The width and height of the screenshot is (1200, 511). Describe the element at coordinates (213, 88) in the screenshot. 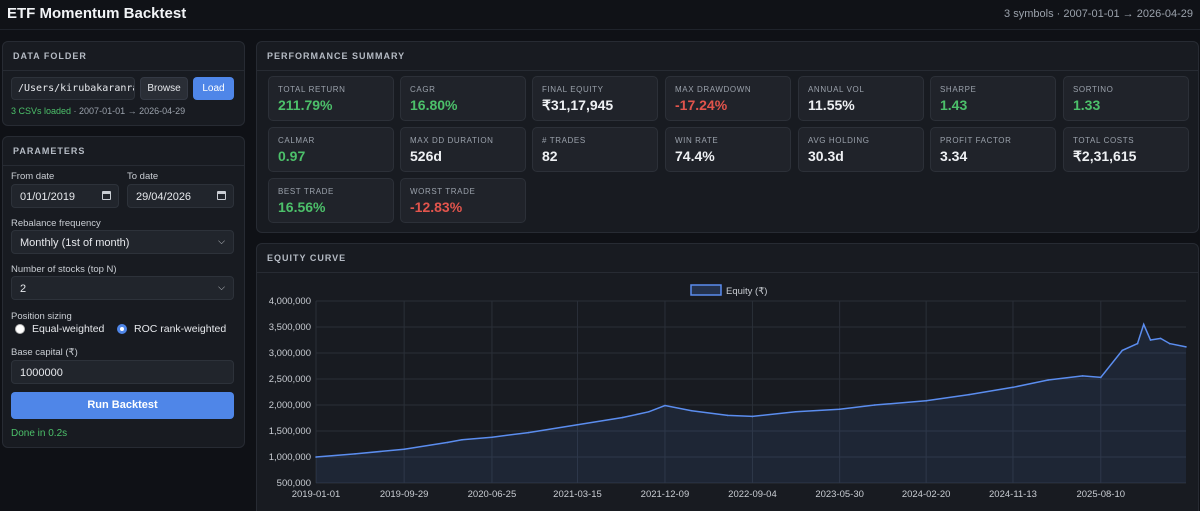

I see `load-button: Load` at that location.